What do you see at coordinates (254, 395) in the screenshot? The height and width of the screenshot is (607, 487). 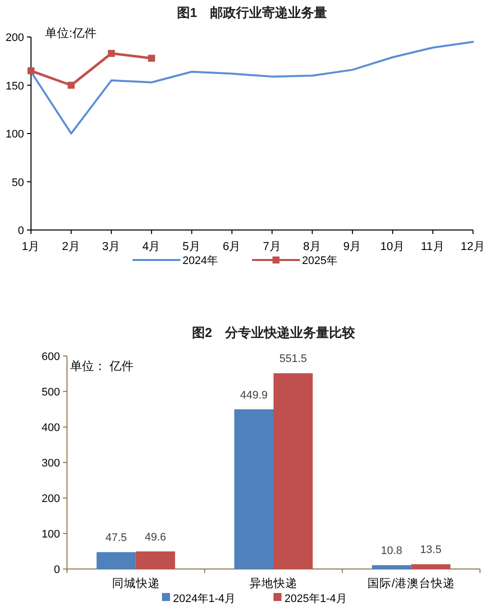 I see `data-label: 449.9` at bounding box center [254, 395].